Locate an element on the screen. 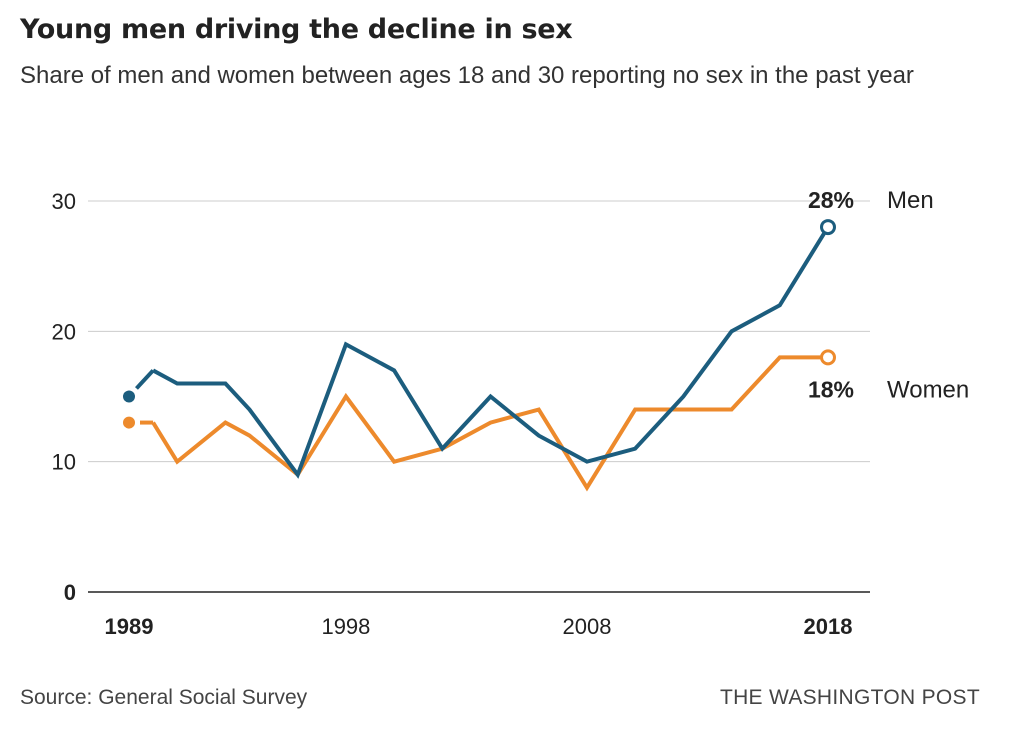 The image size is (1010, 740). labels: 28% Men 18% Women is located at coordinates (888, 295).